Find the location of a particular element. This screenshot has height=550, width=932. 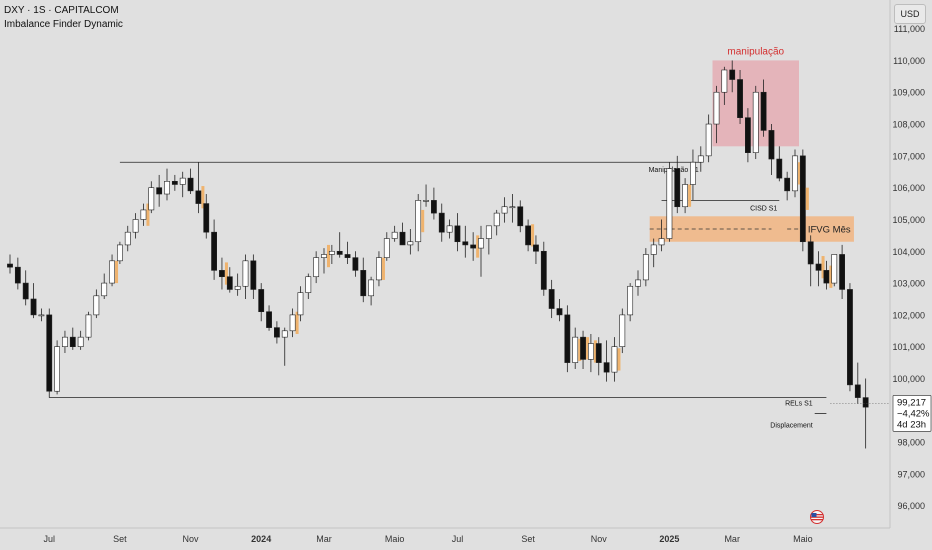

indicator-title: Imbalance Finder Dynamic is located at coordinates (63, 24).